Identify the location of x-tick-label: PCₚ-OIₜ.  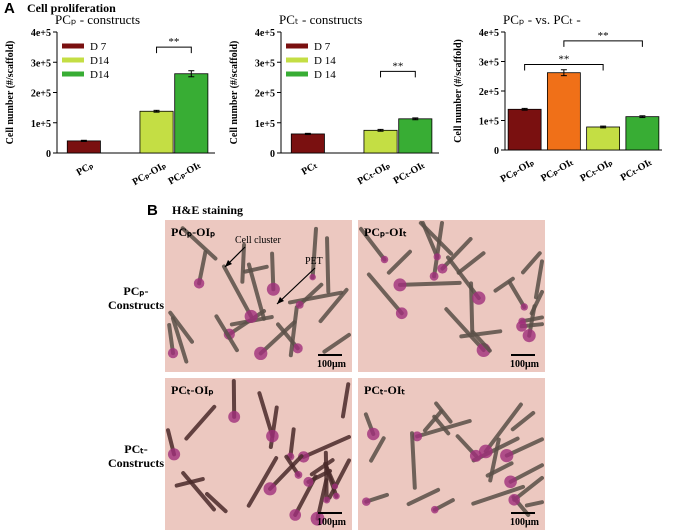
(557, 170).